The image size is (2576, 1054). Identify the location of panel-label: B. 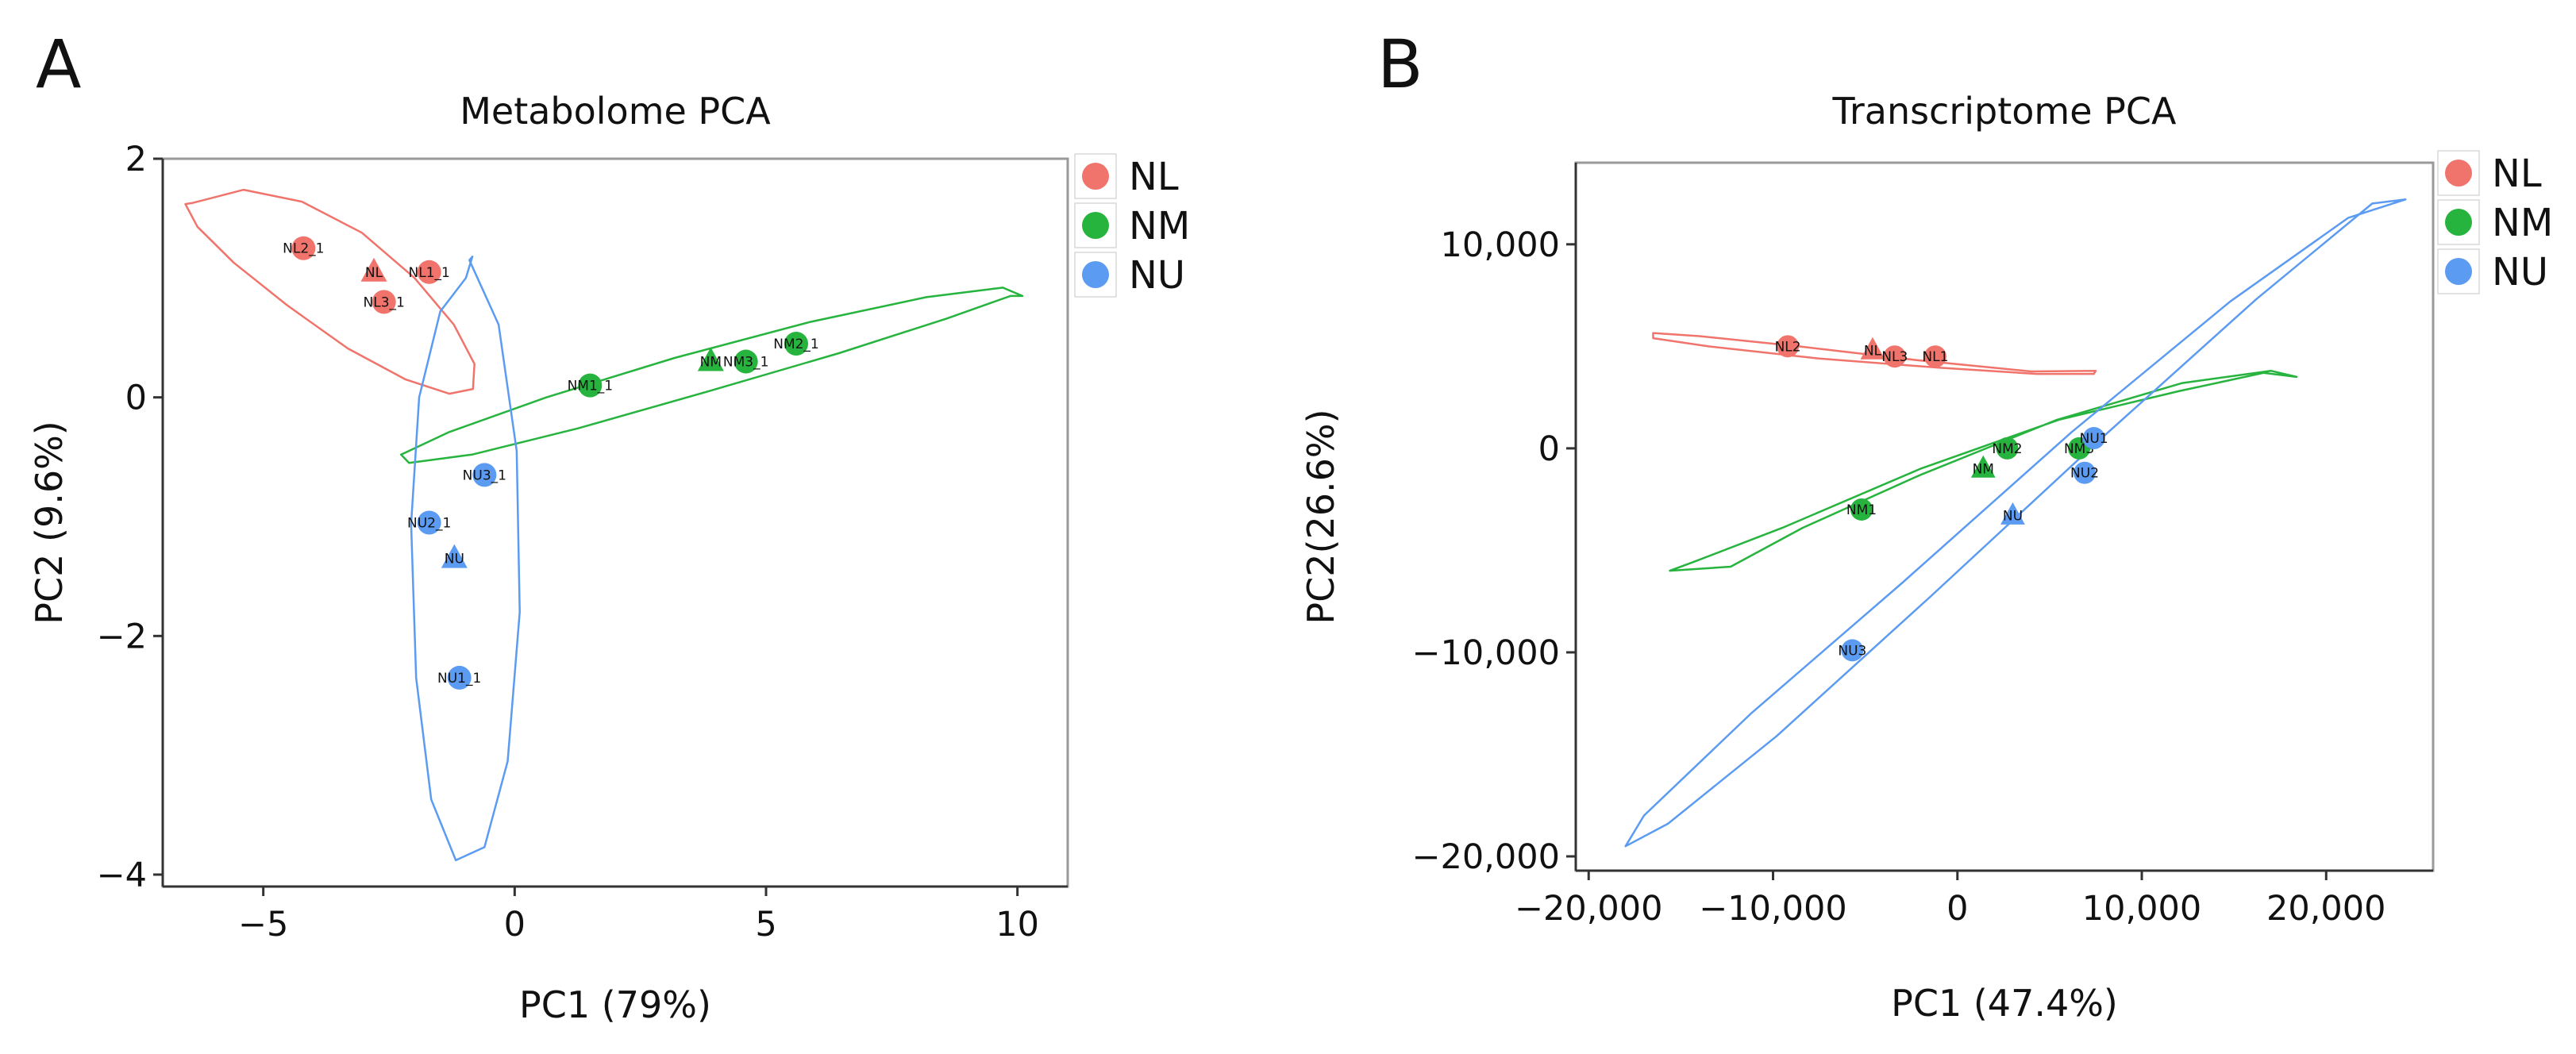
(1400, 64).